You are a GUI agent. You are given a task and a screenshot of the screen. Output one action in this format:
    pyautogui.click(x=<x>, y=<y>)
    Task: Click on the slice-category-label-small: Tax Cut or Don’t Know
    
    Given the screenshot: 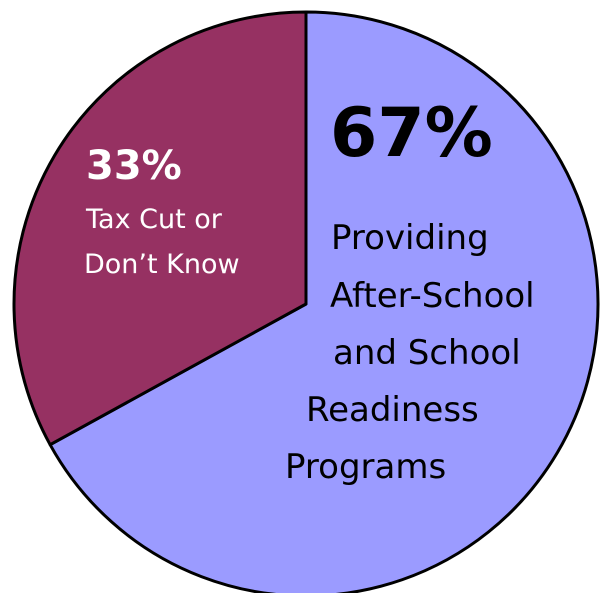 What is the action you would take?
    pyautogui.click(x=162, y=242)
    